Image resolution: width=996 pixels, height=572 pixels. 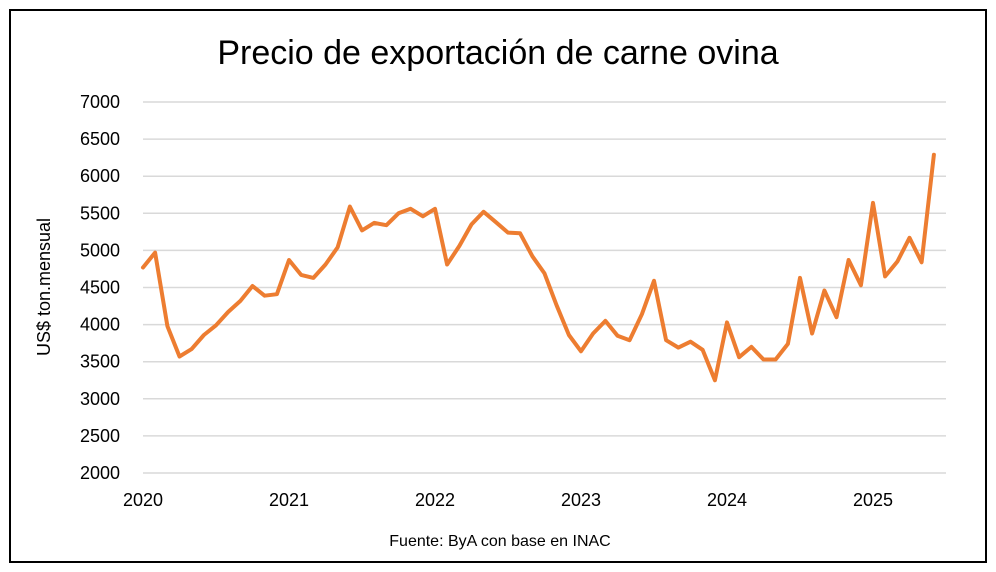 I want to click on y-tick-label: 4500, so click(x=100, y=288).